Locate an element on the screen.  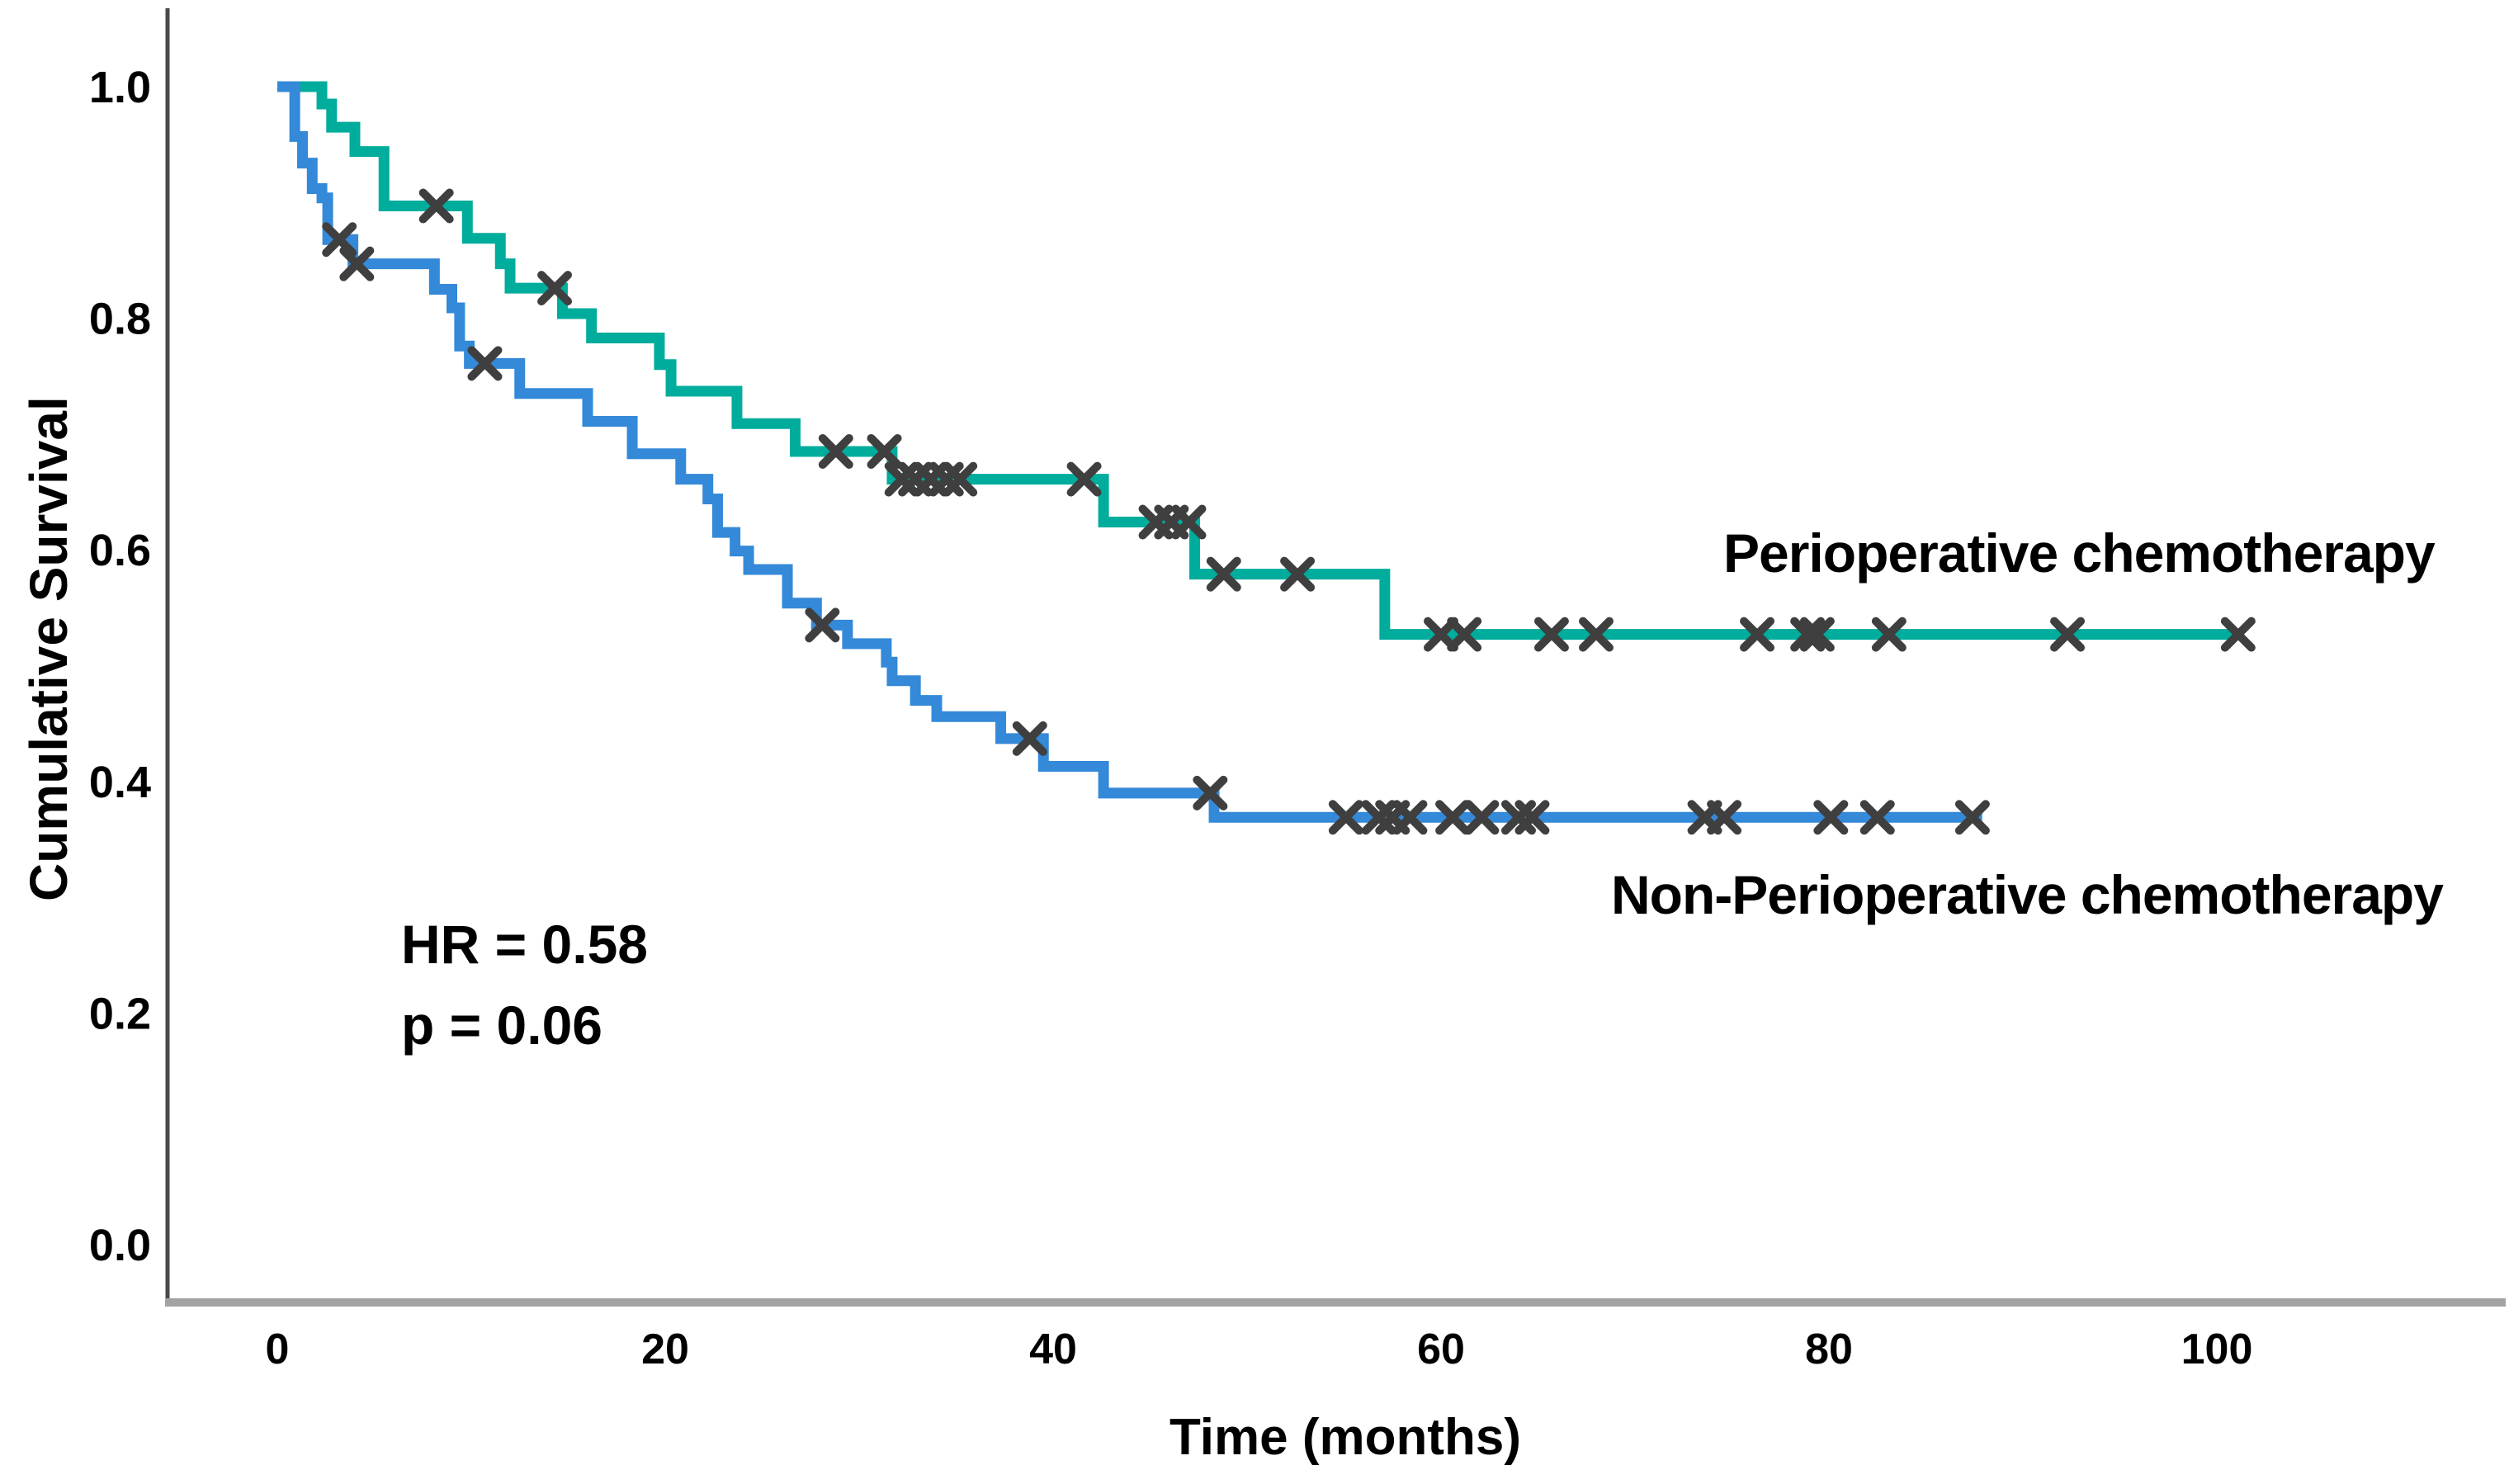
series-label-perioperative: Perioperative chemotherapy is located at coordinates (2079, 553).